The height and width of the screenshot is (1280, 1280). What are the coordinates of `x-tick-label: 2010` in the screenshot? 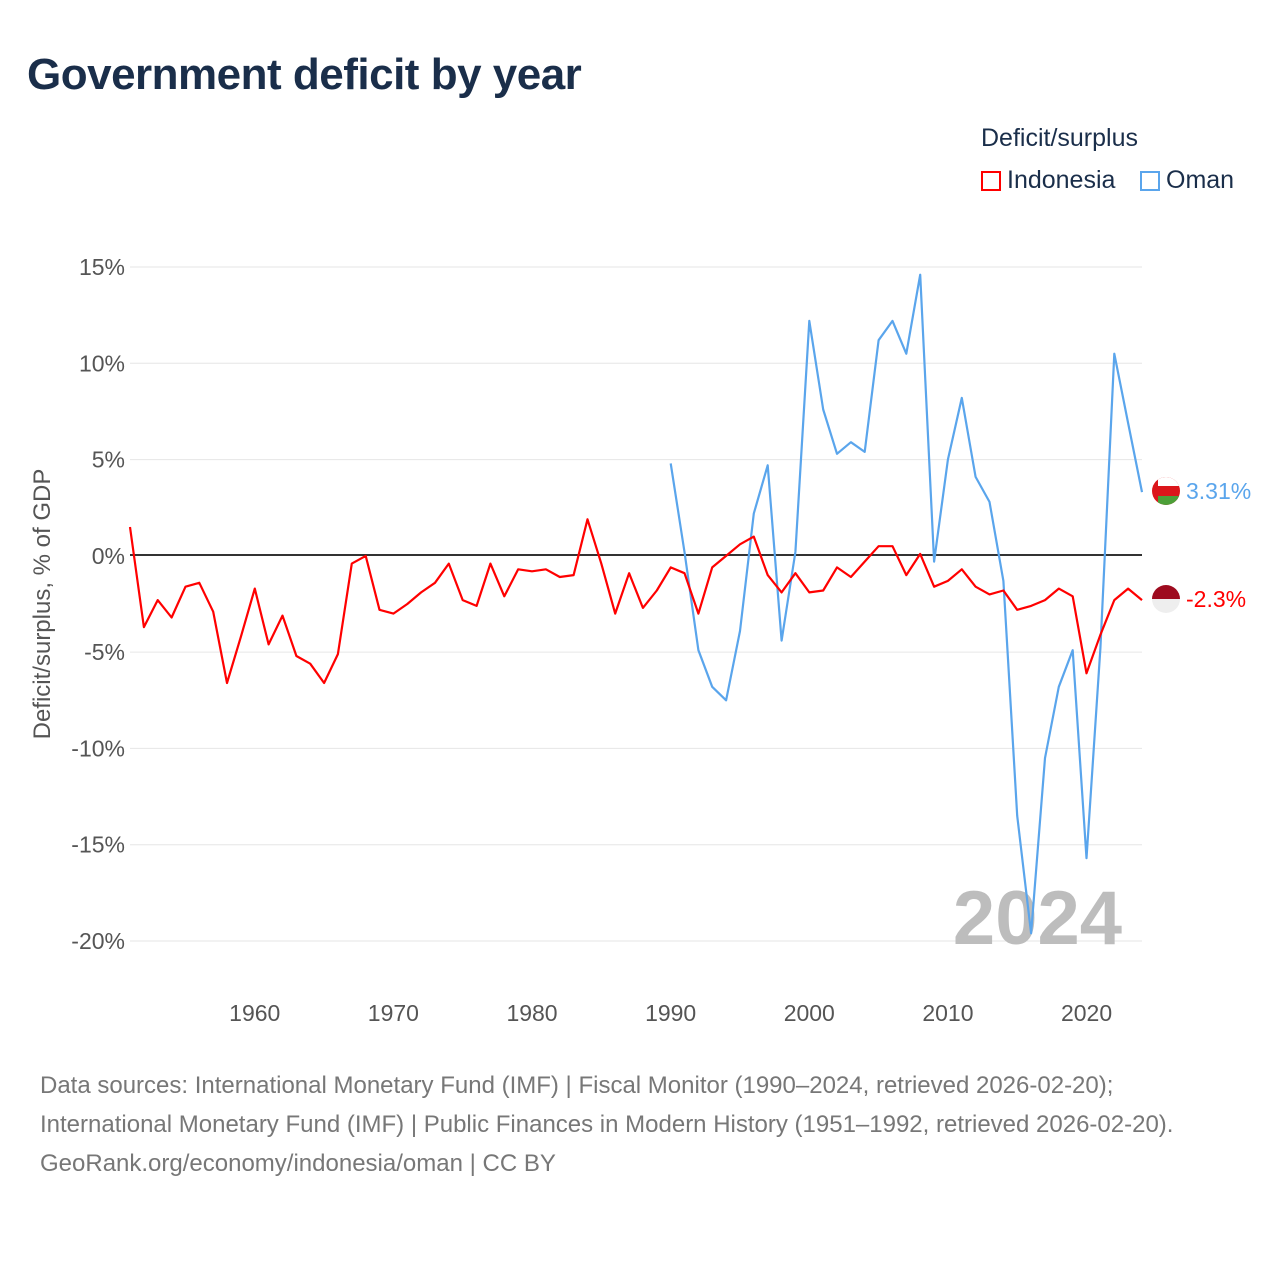 It's located at (947, 1013).